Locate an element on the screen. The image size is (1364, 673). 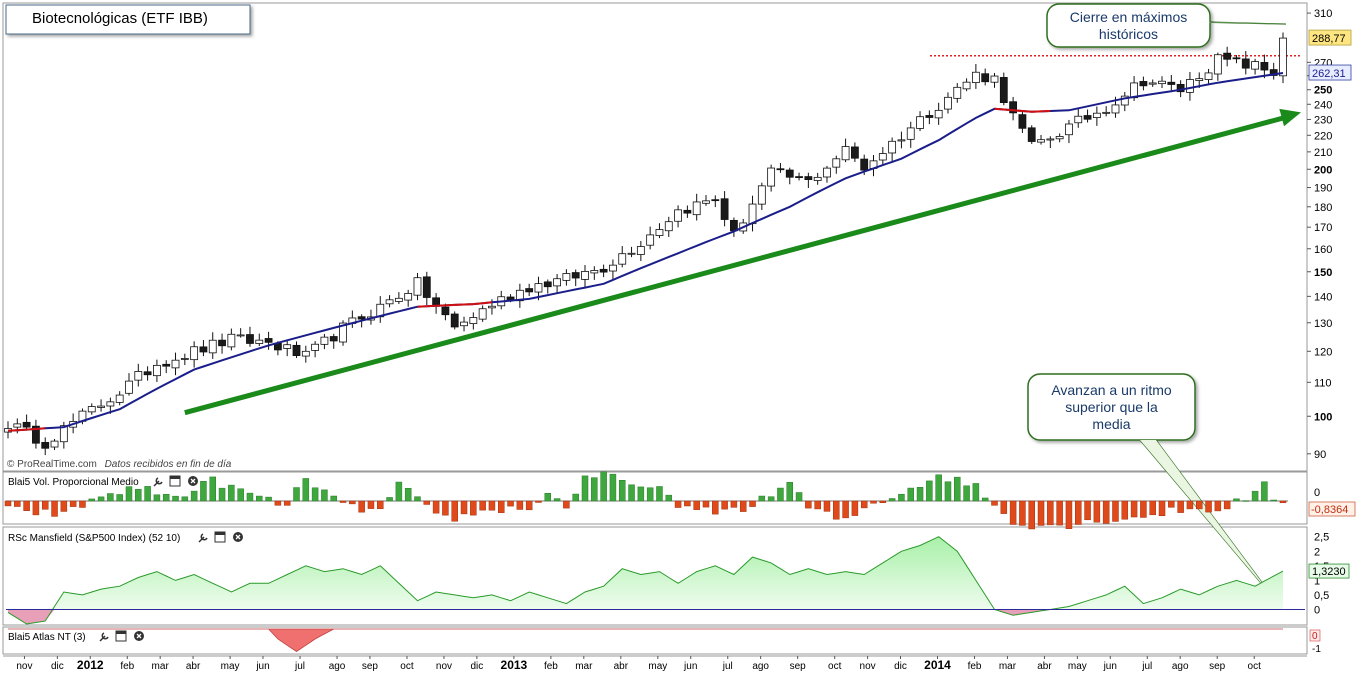
price-tick-label-180: 180 is located at coordinates (1323, 208).